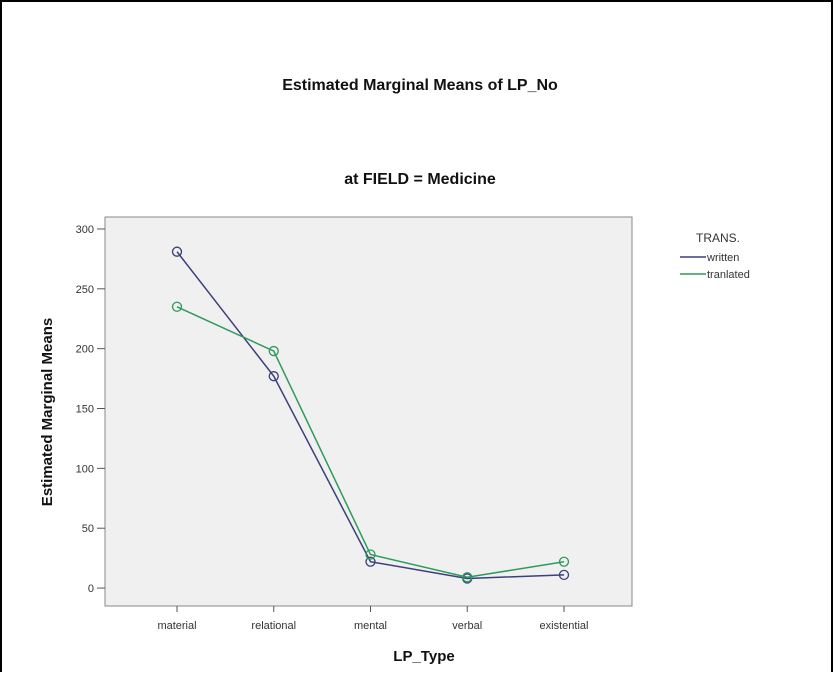  I want to click on legend-label-tranlated: tranlated, so click(728, 275).